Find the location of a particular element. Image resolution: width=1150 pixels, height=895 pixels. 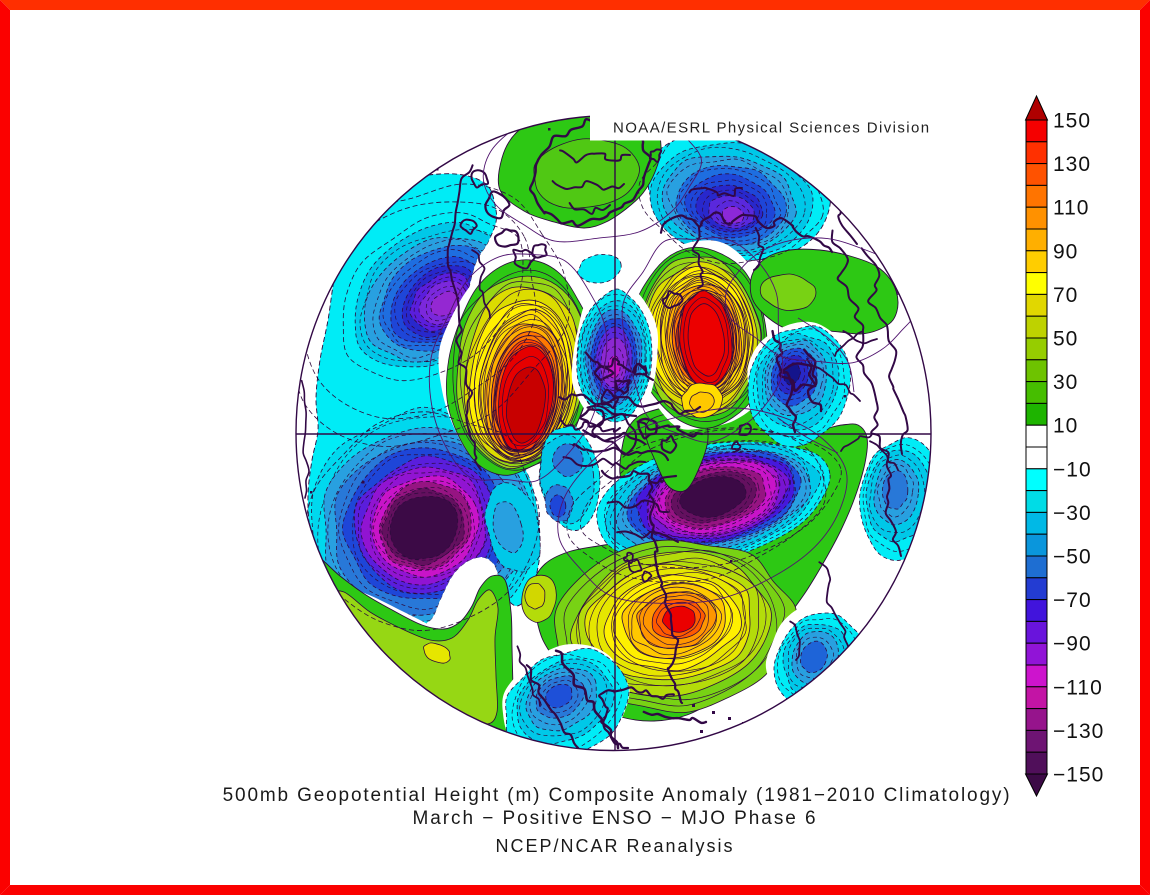

svg-text: 150 is located at coordinates (1072, 121).